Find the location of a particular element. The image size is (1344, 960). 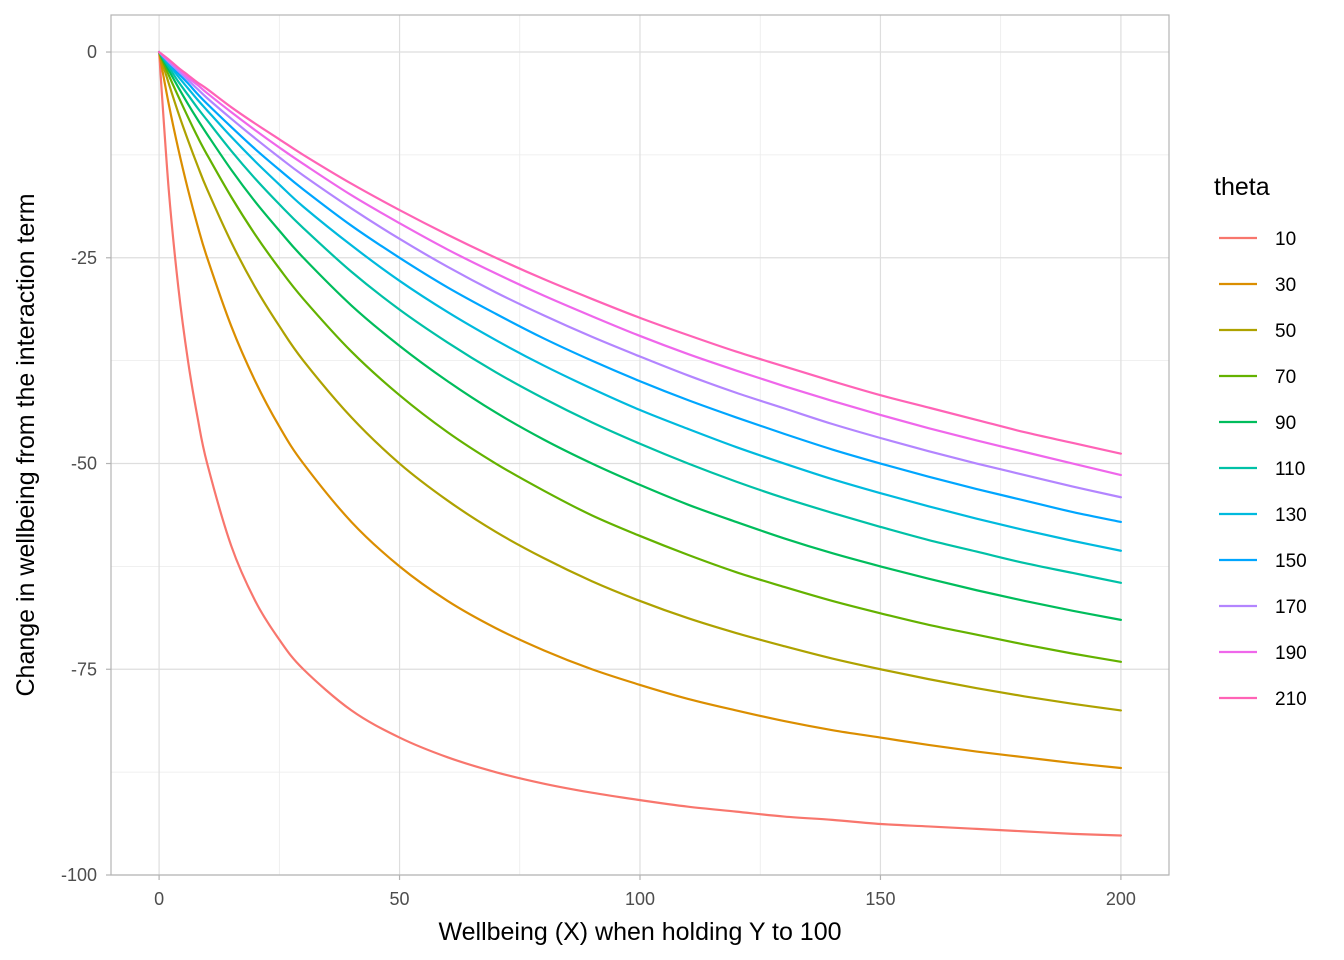

x-tick-label: 100 is located at coordinates (640, 899).